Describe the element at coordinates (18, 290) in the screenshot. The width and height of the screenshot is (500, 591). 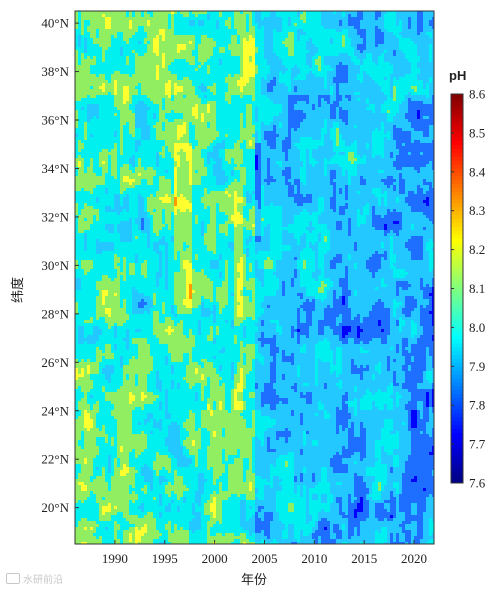
I see `y-axis-title: 纬度` at that location.